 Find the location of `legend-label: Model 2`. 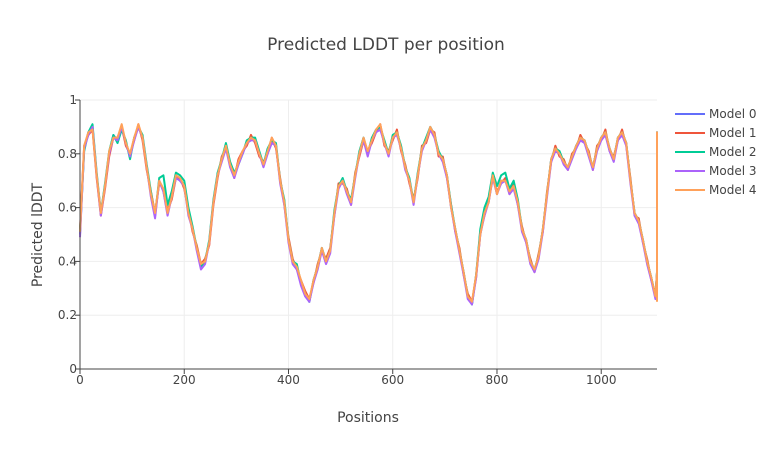

legend-label: Model 2 is located at coordinates (732, 152).